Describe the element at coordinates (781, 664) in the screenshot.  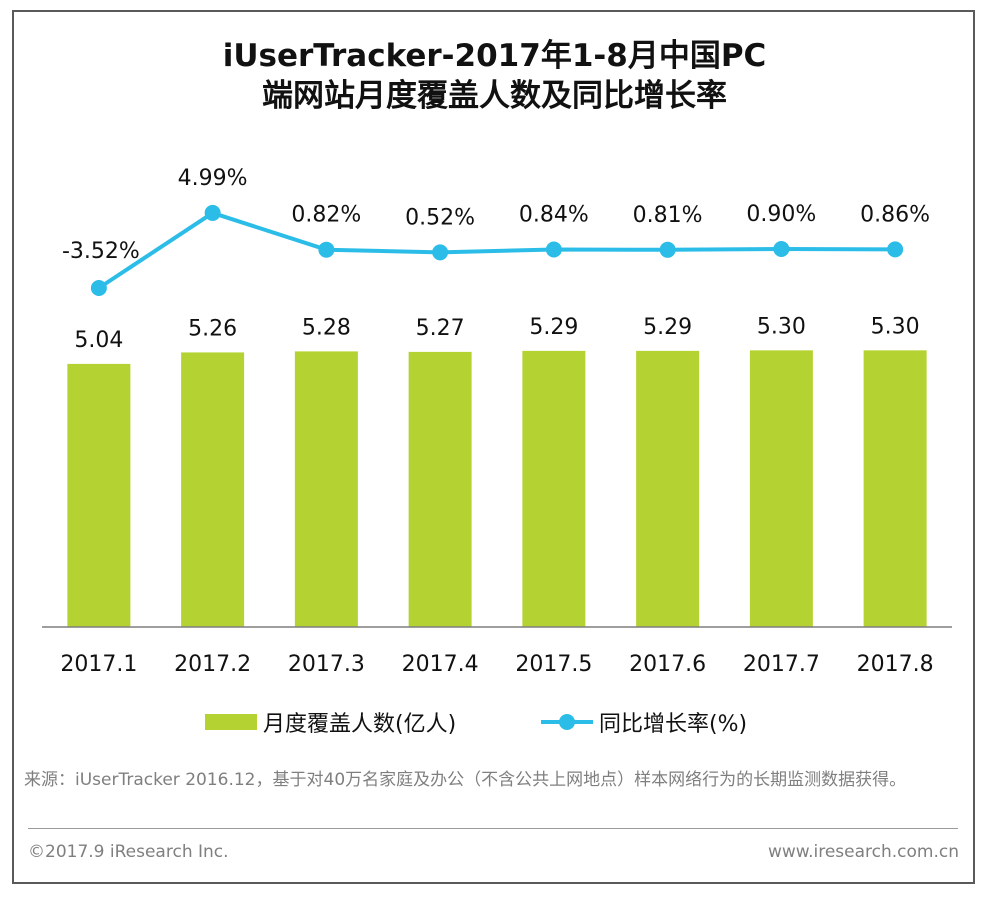
I see `x-tick-label: 2017.7` at that location.